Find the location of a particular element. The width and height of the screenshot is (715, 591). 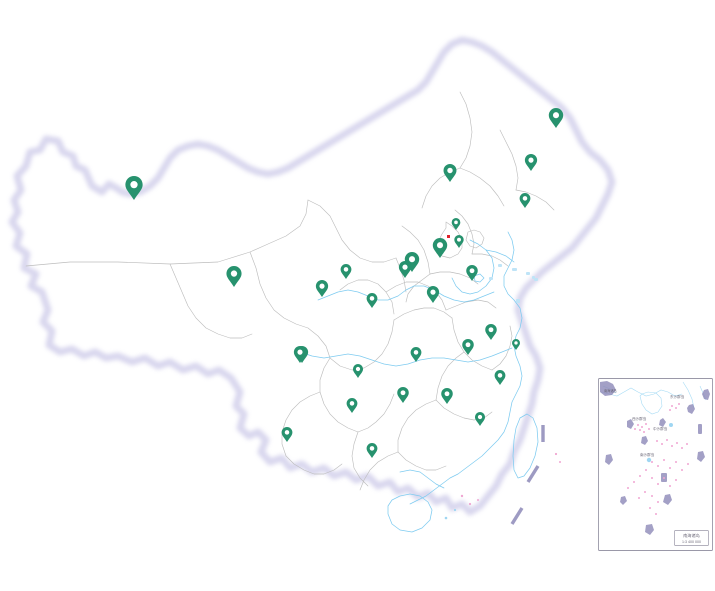

map-marker-hefei: Hefei is located at coordinates (468, 347).